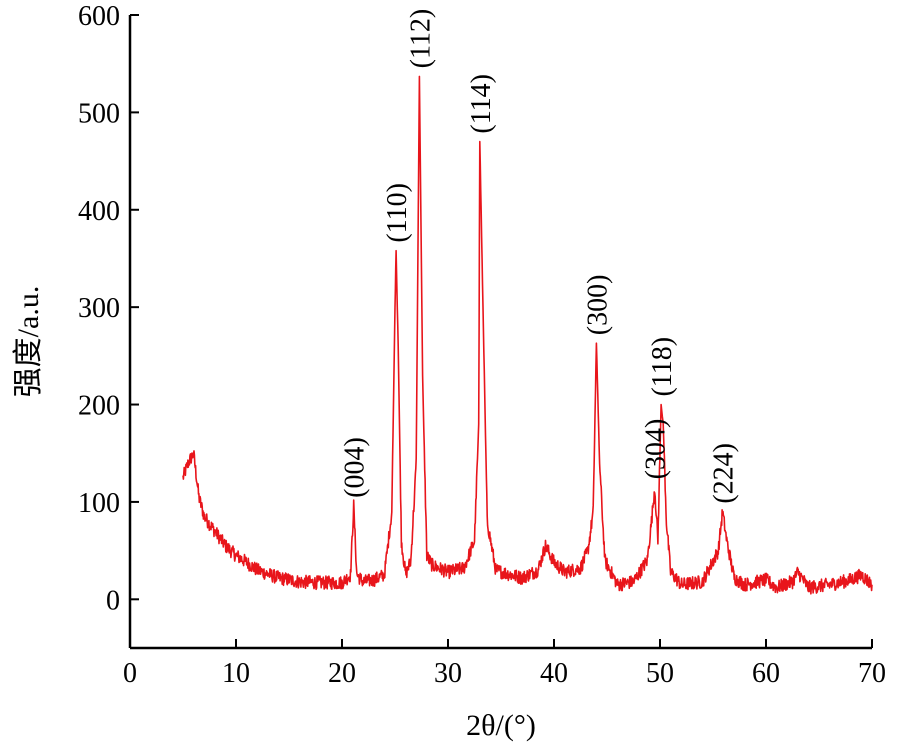 The width and height of the screenshot is (900, 750). What do you see at coordinates (872, 673) in the screenshot?
I see `x-tick-label: 70` at bounding box center [872, 673].